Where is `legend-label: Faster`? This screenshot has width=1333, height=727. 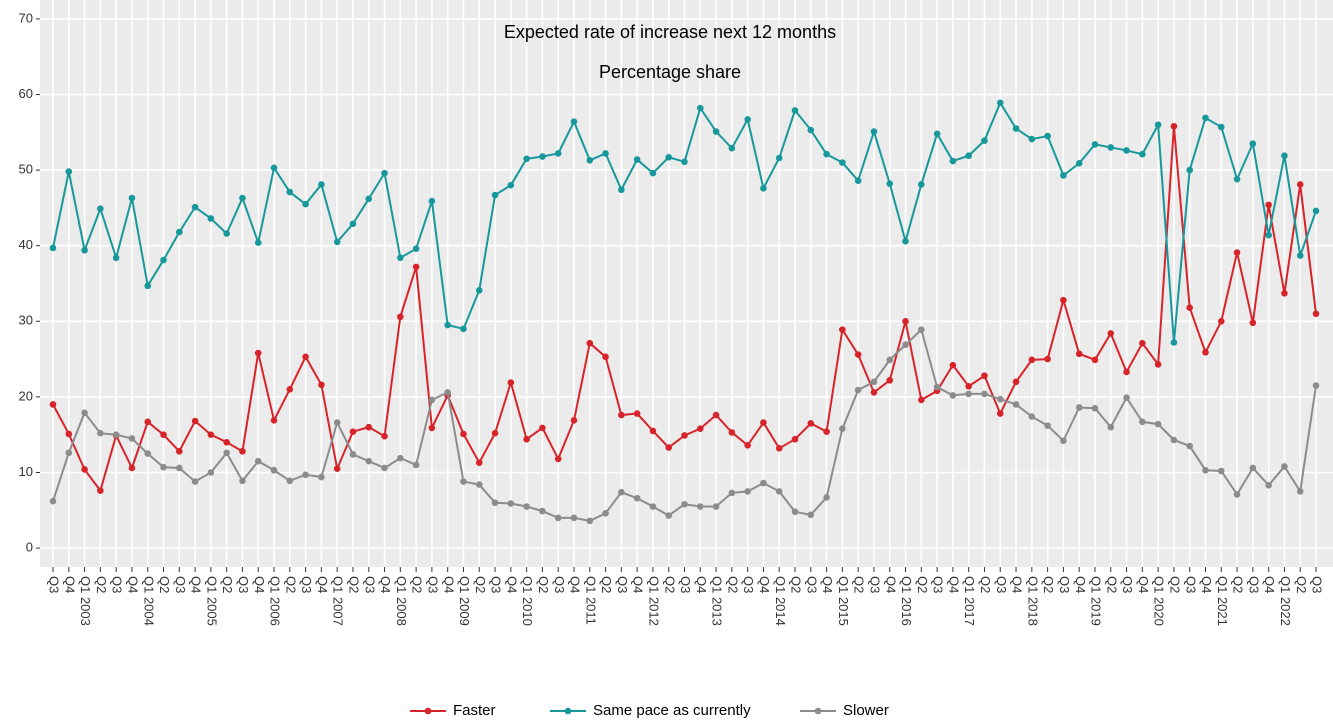
legend-label: Faster is located at coordinates (474, 710).